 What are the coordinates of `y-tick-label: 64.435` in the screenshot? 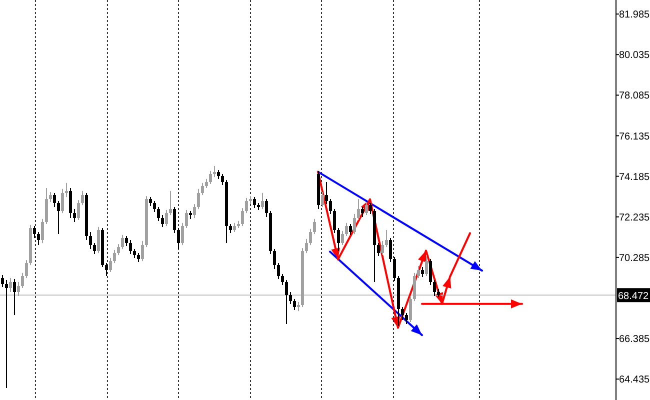 It's located at (634, 380).